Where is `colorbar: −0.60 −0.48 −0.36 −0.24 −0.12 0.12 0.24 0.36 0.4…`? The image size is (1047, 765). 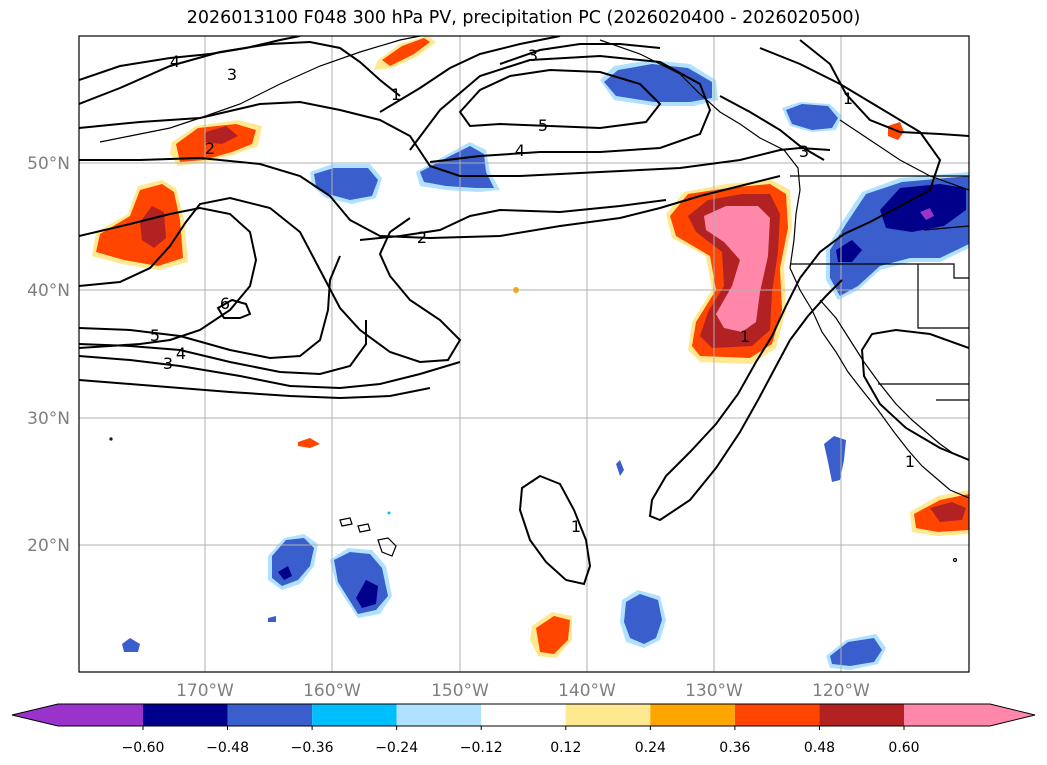
colorbar: −0.60 −0.48 −0.36 −0.24 −0.12 0.12 0.24 0.36 0.4… is located at coordinates (523, 729).